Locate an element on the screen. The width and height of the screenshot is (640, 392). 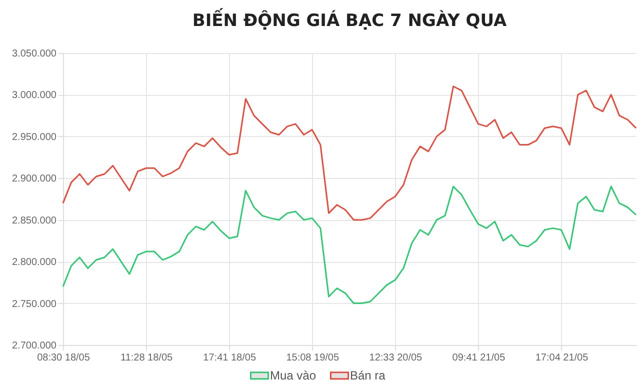
x-tick-label: 11:28 18/05 is located at coordinates (147, 358).